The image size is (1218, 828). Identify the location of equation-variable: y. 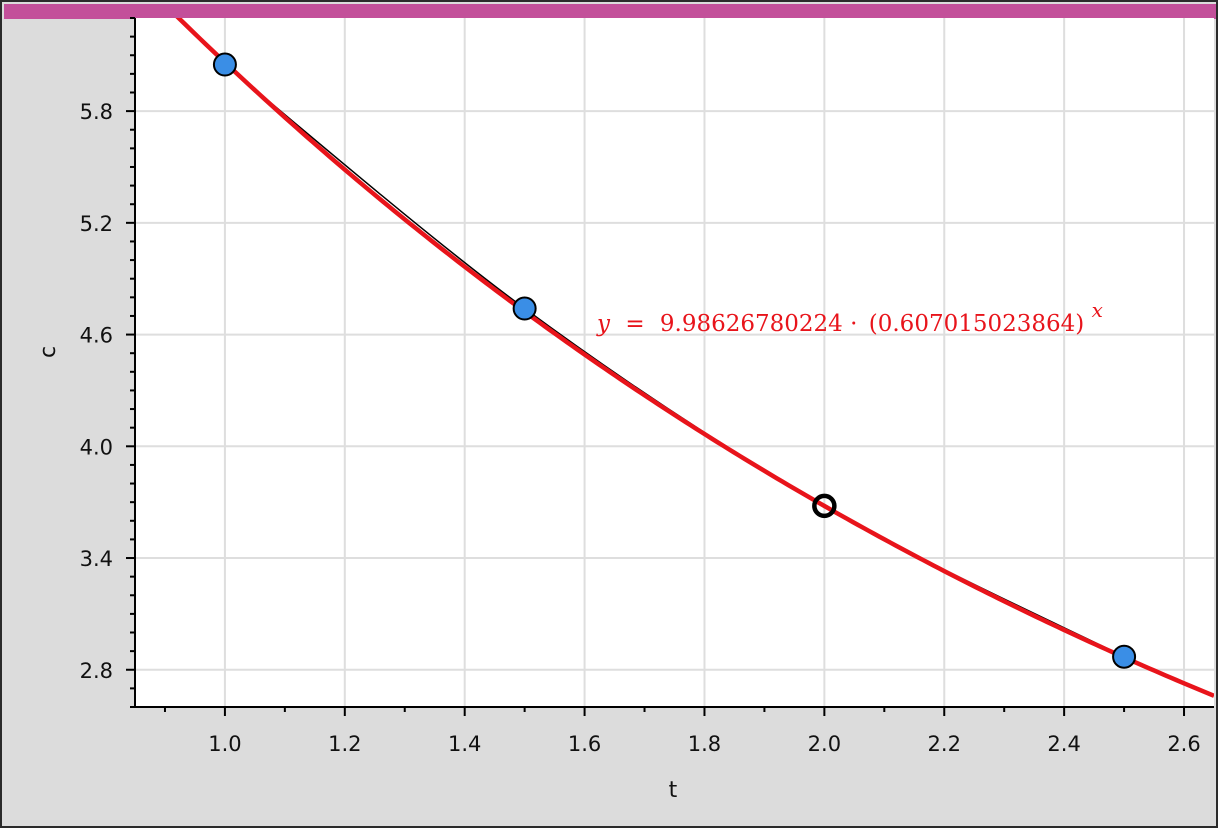
(603, 324).